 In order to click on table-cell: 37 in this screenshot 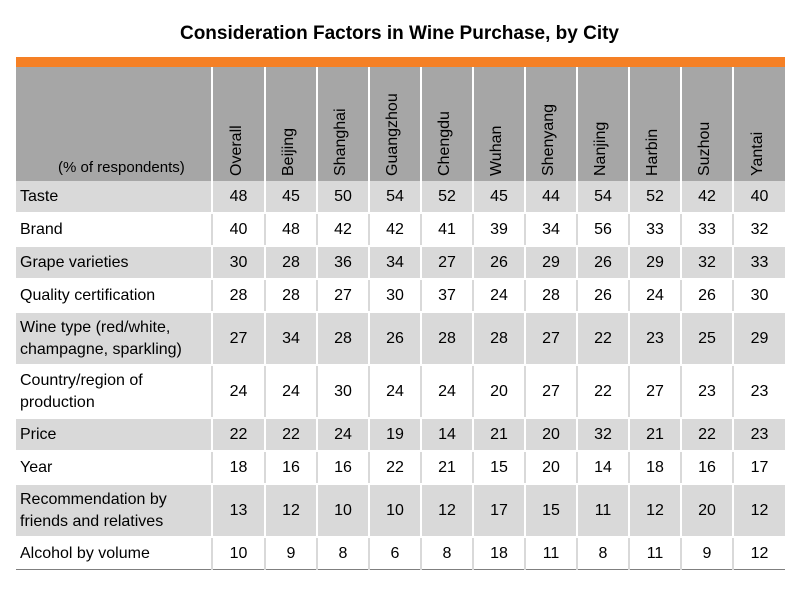, I will do `click(447, 296)`.